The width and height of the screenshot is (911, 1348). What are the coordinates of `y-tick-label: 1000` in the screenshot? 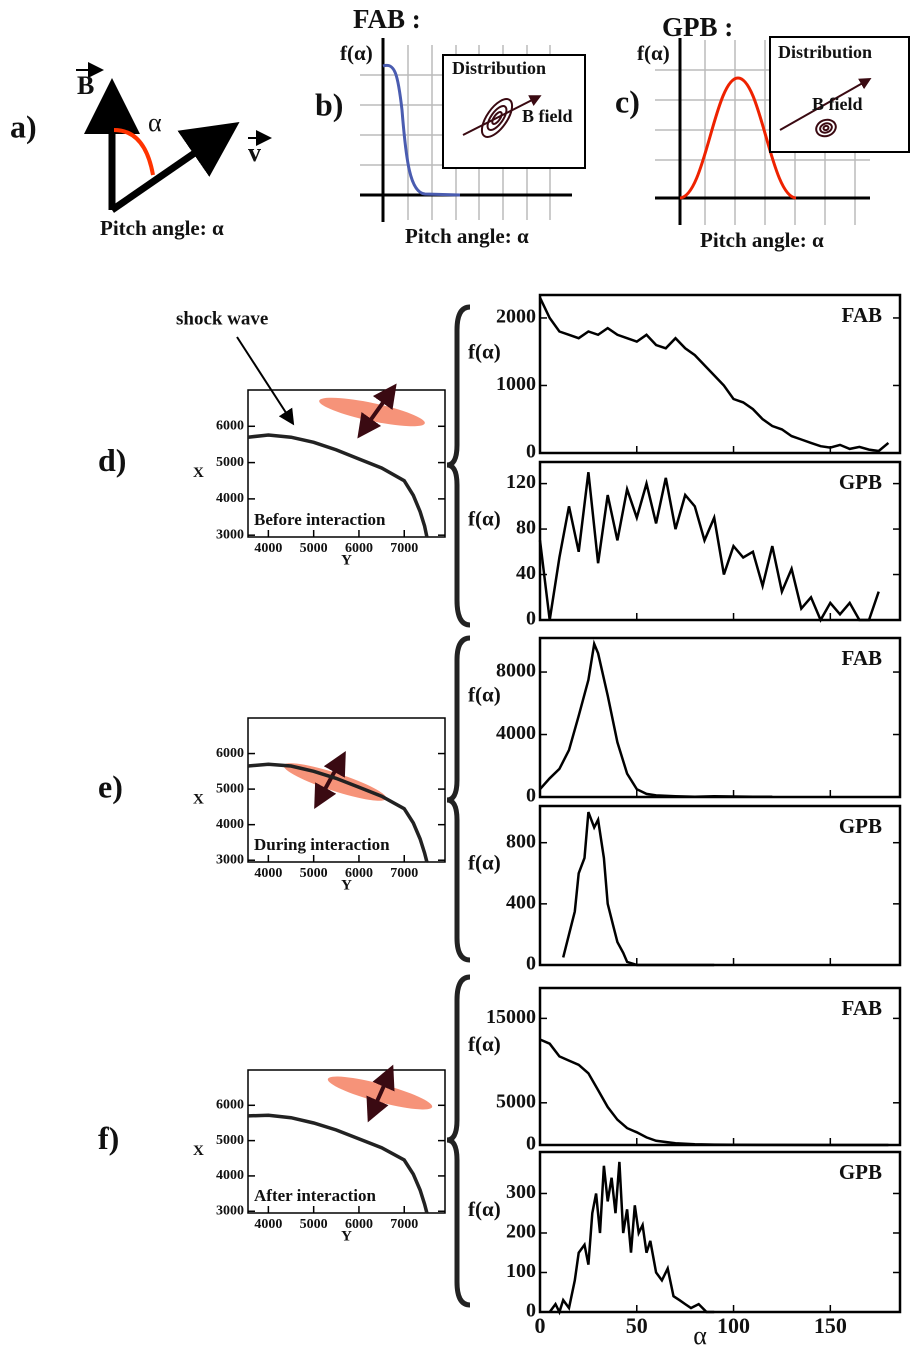 It's located at (516, 384).